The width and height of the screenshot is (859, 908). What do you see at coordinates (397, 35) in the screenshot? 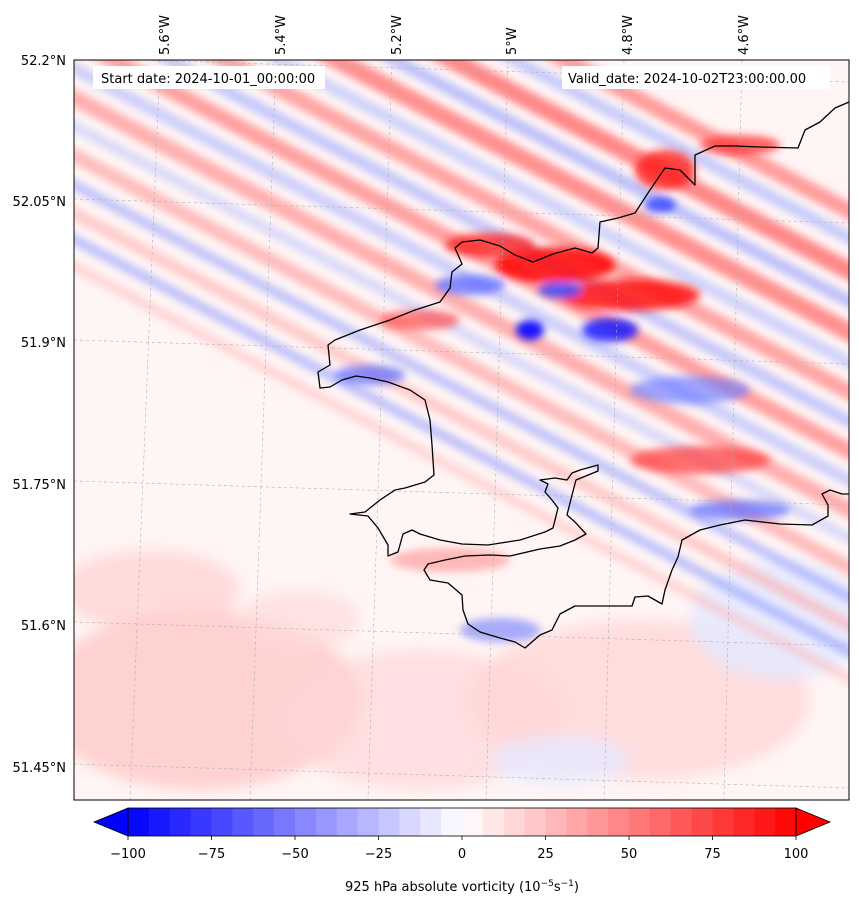
I see `lon-label-5-2w: 5.2°W` at bounding box center [397, 35].